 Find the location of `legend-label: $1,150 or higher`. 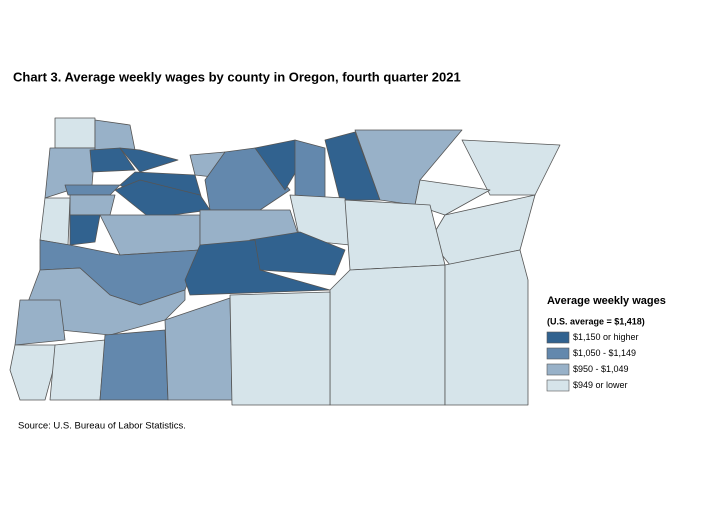

legend-label: $1,150 or higher is located at coordinates (606, 337).